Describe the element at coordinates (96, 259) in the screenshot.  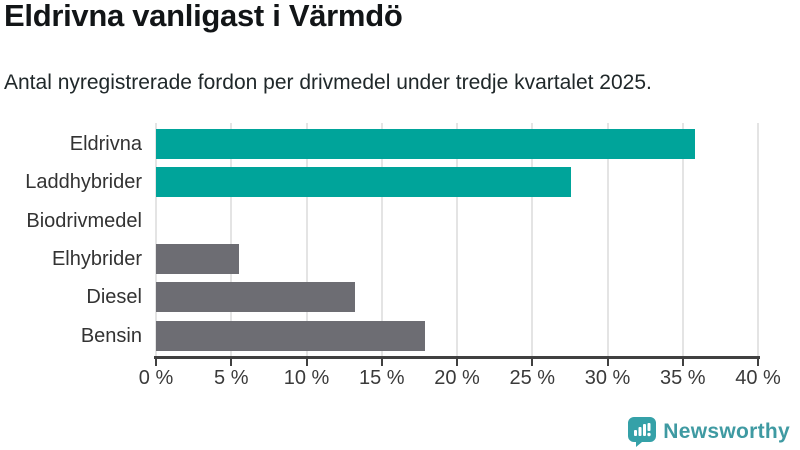
I see `category-label-elhybrider: Elhybrider` at that location.